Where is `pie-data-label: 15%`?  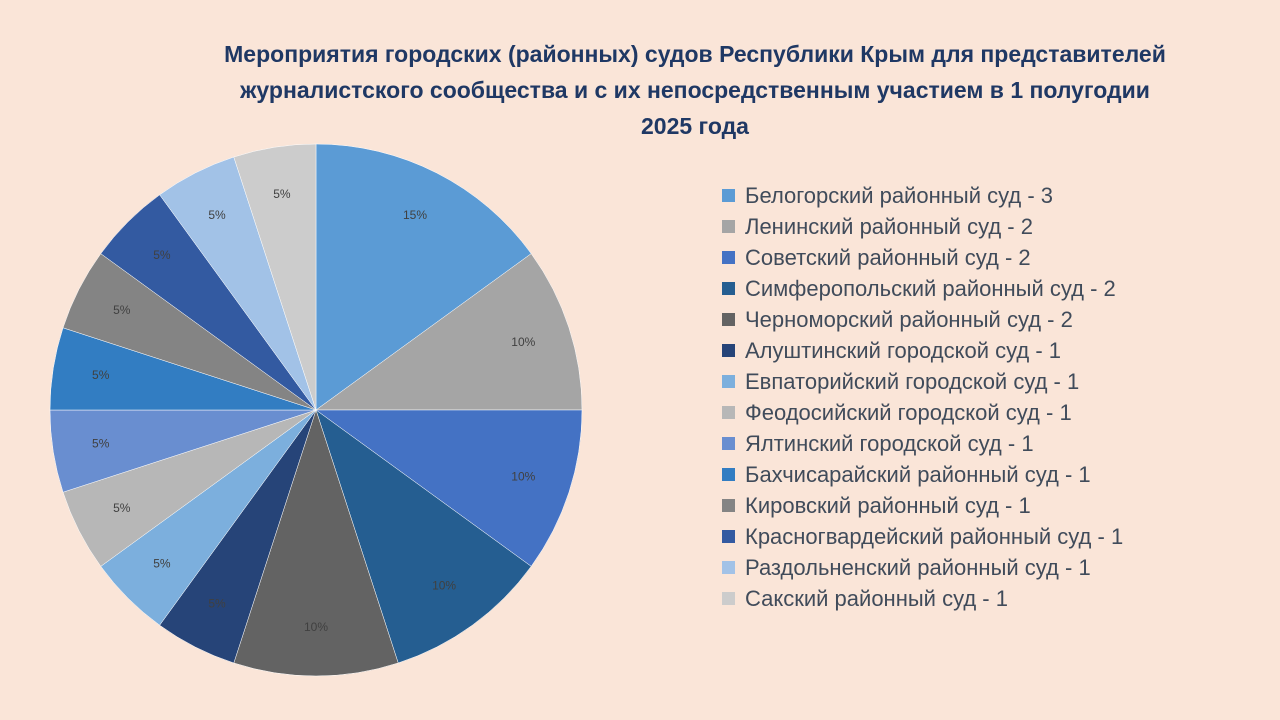
pie-data-label: 15% is located at coordinates (415, 215).